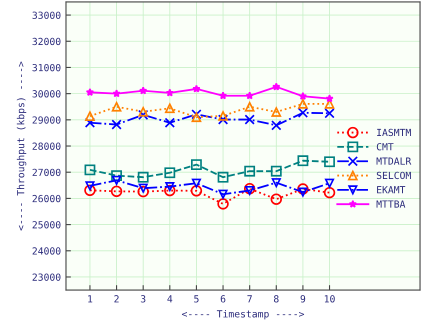 Image resolution: width=423 pixels, height=330 pixels. What do you see at coordinates (46, 172) in the screenshot?
I see `y-tick-label: 27000` at bounding box center [46, 172].